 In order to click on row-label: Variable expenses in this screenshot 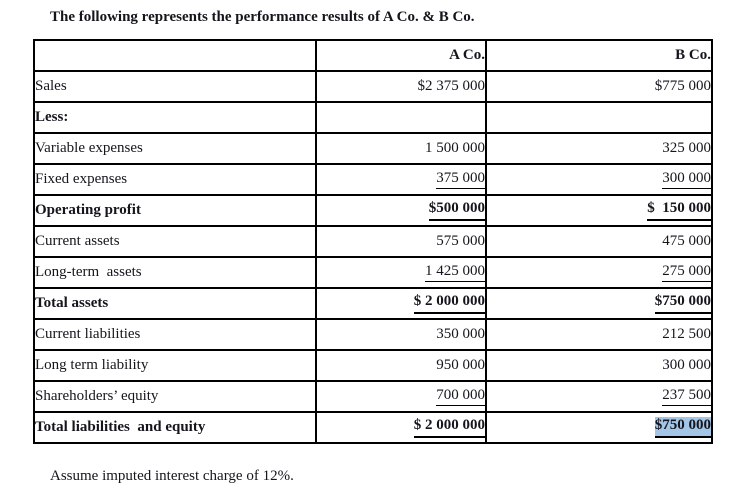, I will do `click(89, 147)`.